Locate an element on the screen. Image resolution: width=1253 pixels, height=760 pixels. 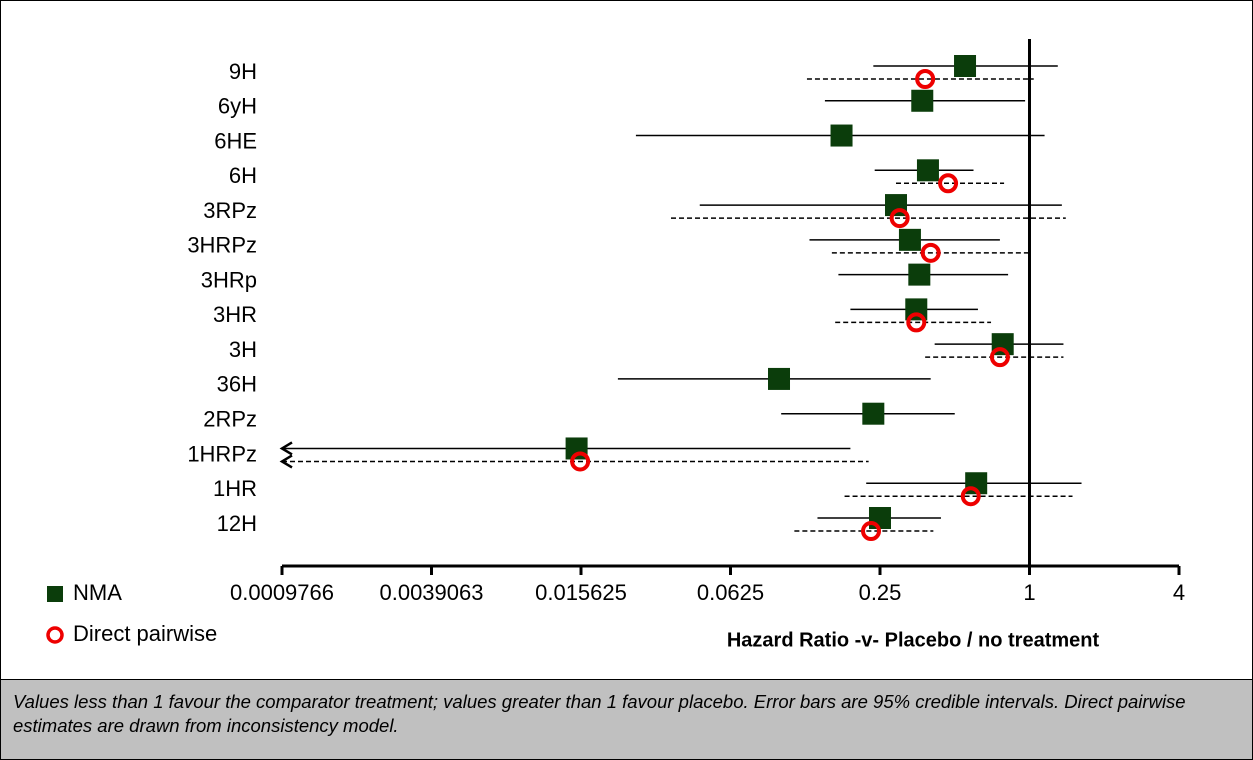
x-axis-title: Hazard Ratio -v- Placebo / no treatment is located at coordinates (913, 640).